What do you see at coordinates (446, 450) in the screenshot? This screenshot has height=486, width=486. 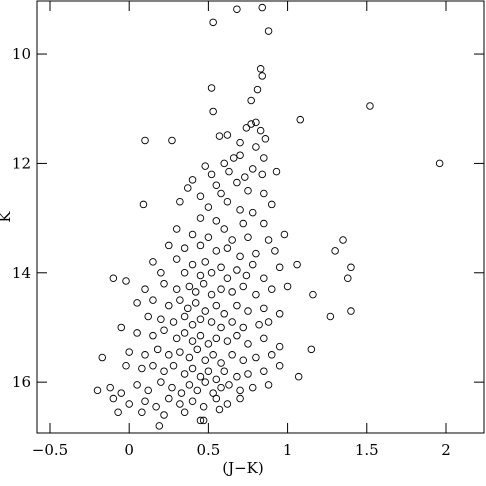 I see `x-tick-label: 2` at bounding box center [446, 450].